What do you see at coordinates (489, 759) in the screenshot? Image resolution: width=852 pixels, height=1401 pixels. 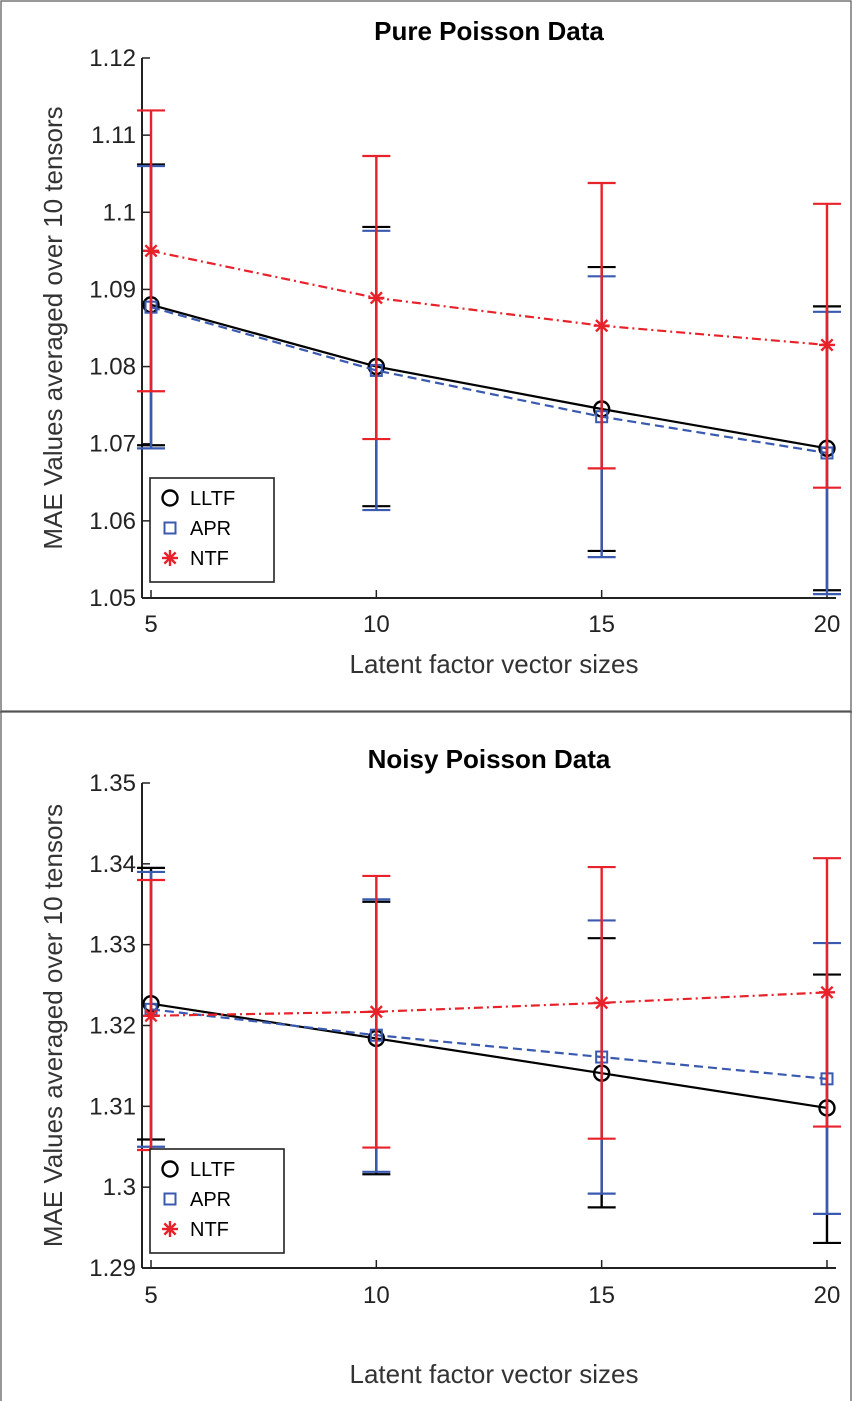 I see `chart-title: Noisy Poisson Data` at bounding box center [489, 759].